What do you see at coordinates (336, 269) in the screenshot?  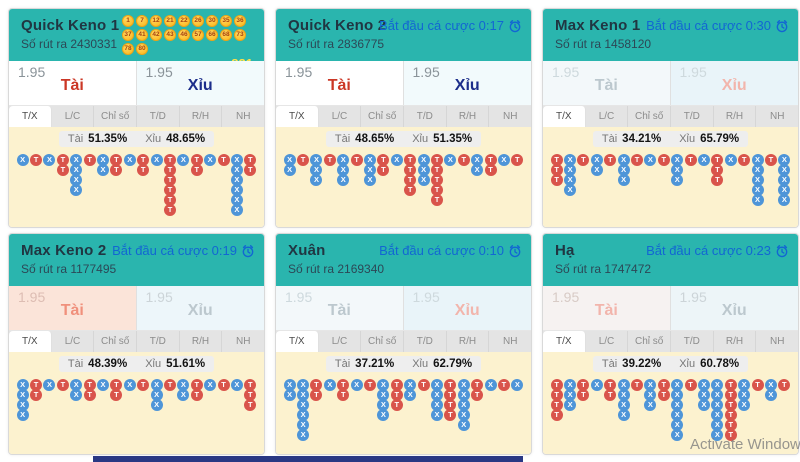 I see `draw-number: Số rút ra 2169340` at bounding box center [336, 269].